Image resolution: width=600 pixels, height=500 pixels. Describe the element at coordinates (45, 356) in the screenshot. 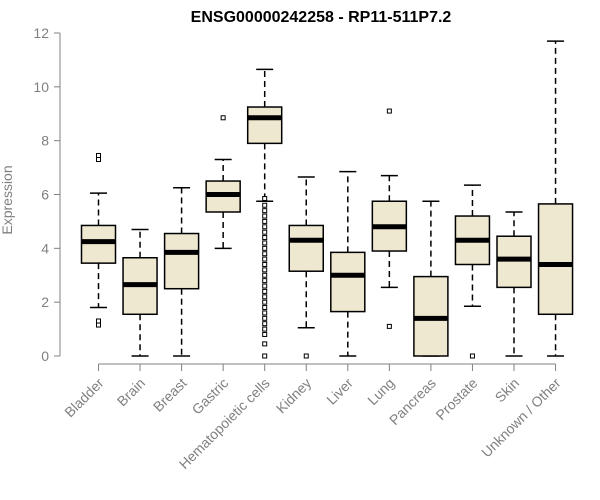

I see `y-tick-label: 0` at that location.